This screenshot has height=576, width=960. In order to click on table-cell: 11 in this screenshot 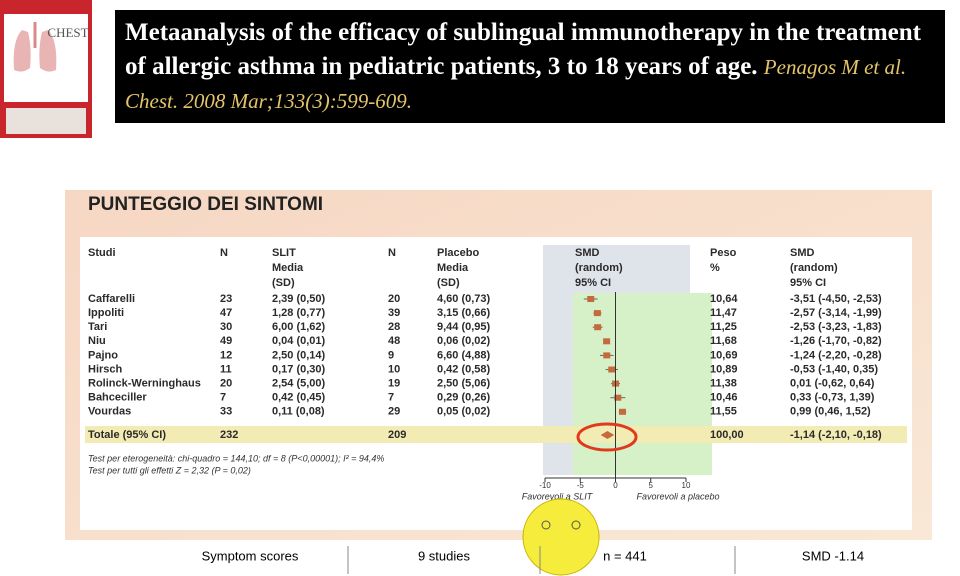, I will do `click(226, 369)`.